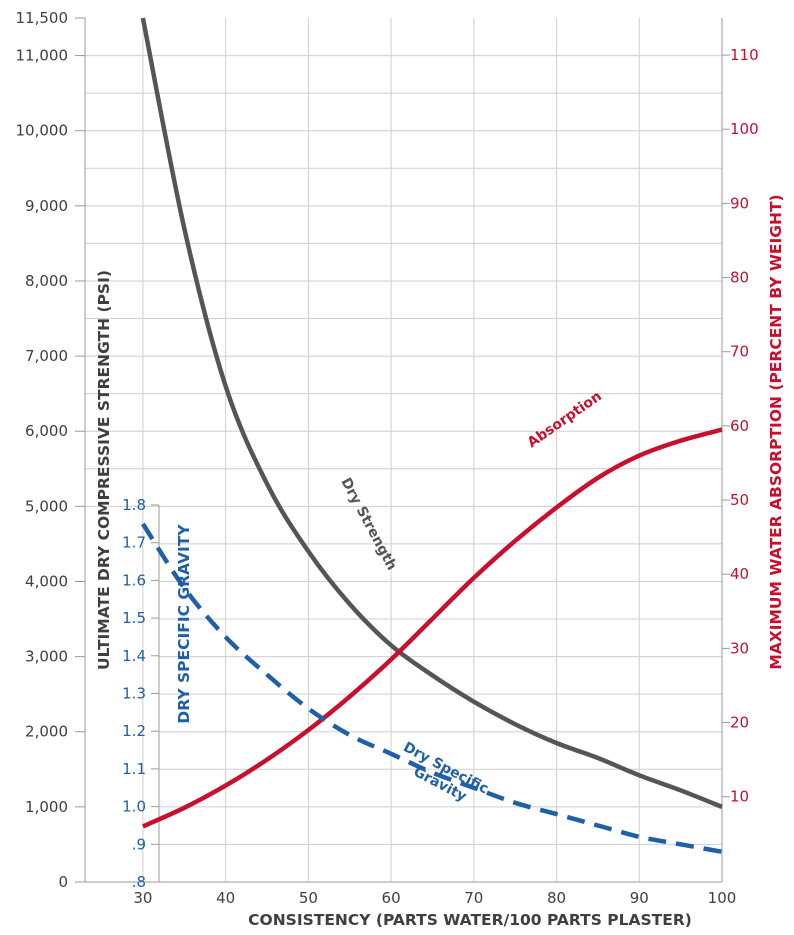 Image resolution: width=794 pixels, height=935 pixels. I want to click on inner-tick-label: 1.2, so click(134, 731).